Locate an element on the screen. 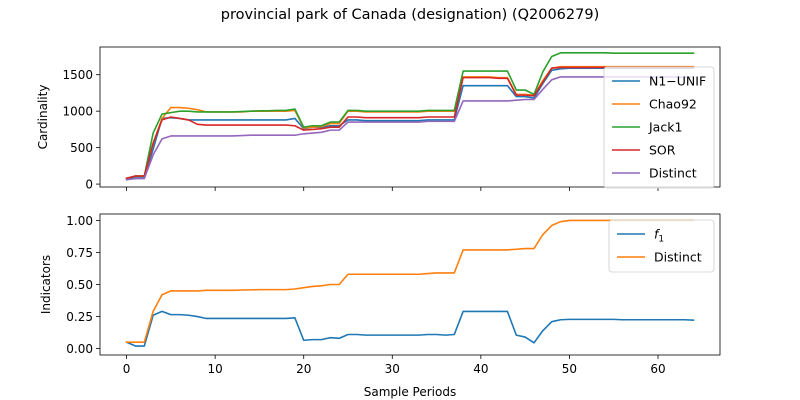  legend-label: N1−UNIF is located at coordinates (677, 81).